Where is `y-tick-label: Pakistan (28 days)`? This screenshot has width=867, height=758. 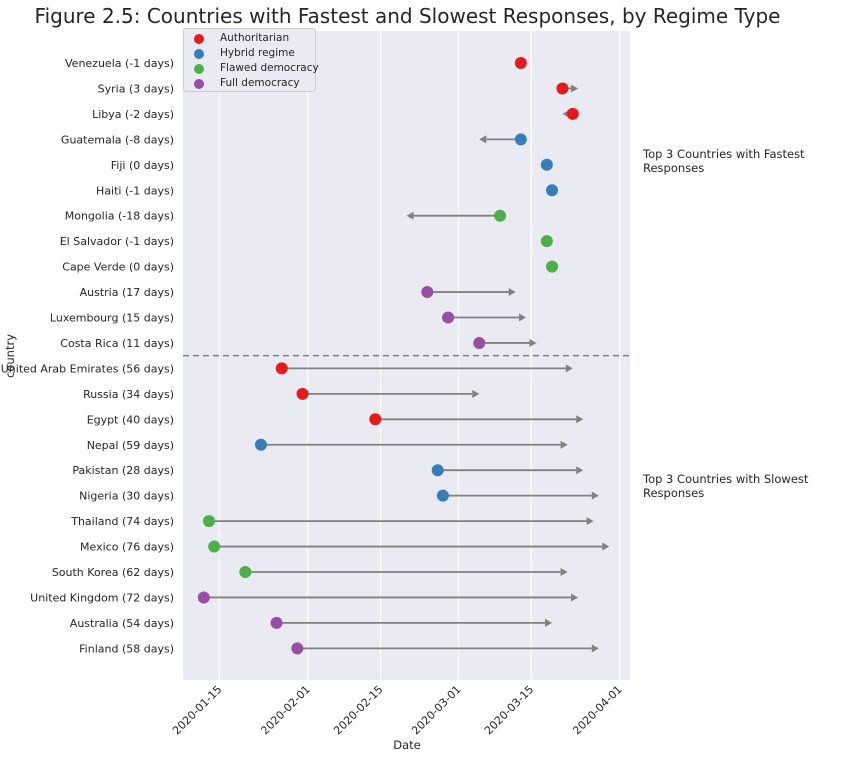 y-tick-label: Pakistan (28 days) is located at coordinates (123, 470).